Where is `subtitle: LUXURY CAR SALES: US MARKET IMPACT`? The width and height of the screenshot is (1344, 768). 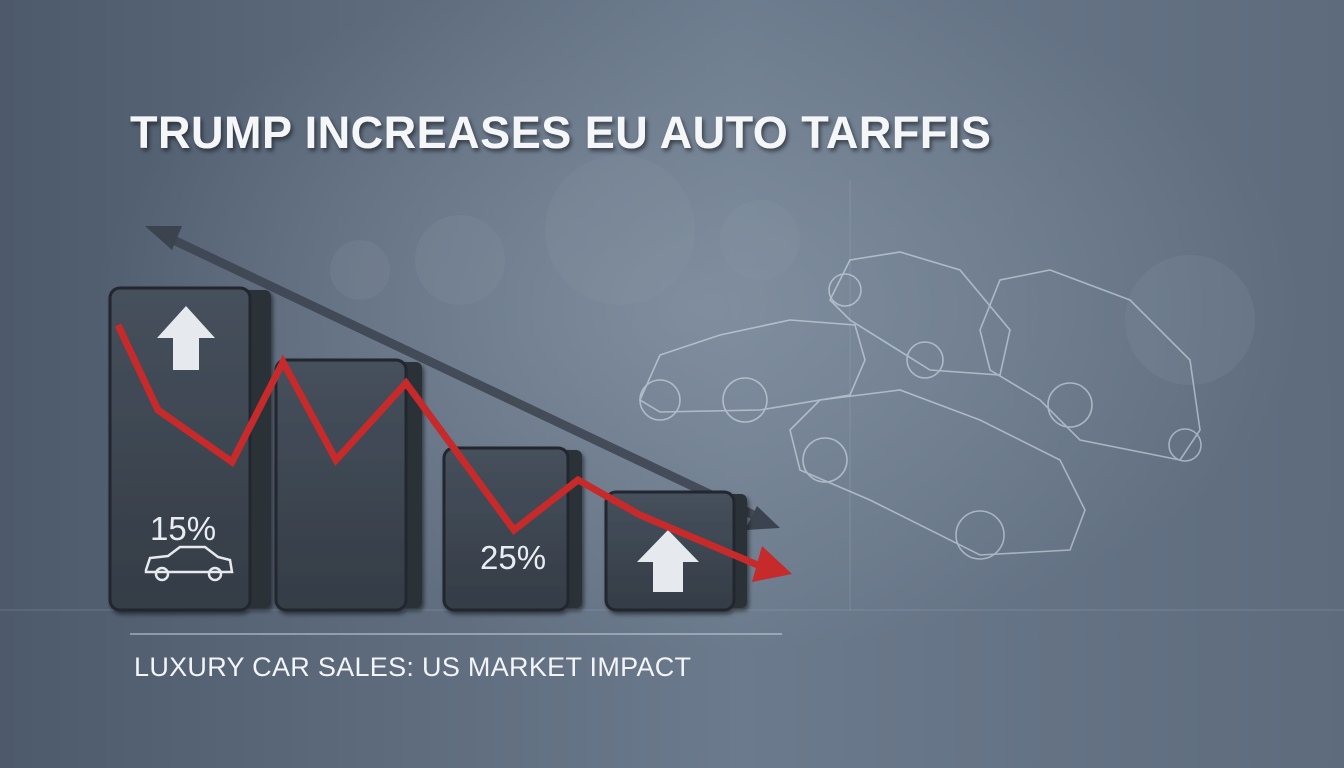
subtitle: LUXURY CAR SALES: US MARKET IMPACT is located at coordinates (412, 667).